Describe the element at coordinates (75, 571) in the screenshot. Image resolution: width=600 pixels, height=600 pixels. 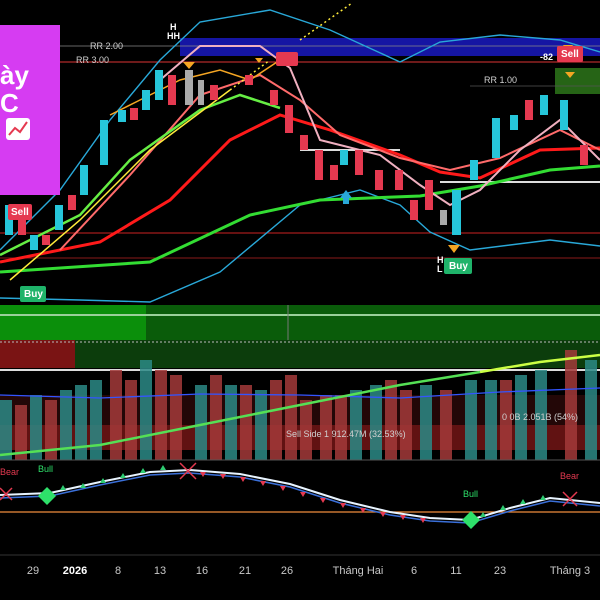
I see `x-tick-label: 2026` at that location.